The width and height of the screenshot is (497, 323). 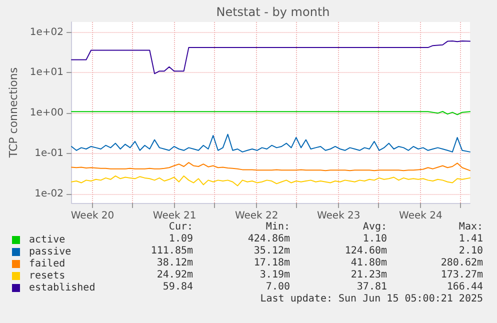 What do you see at coordinates (375, 227) in the screenshot?
I see `text: Avg:` at bounding box center [375, 227].